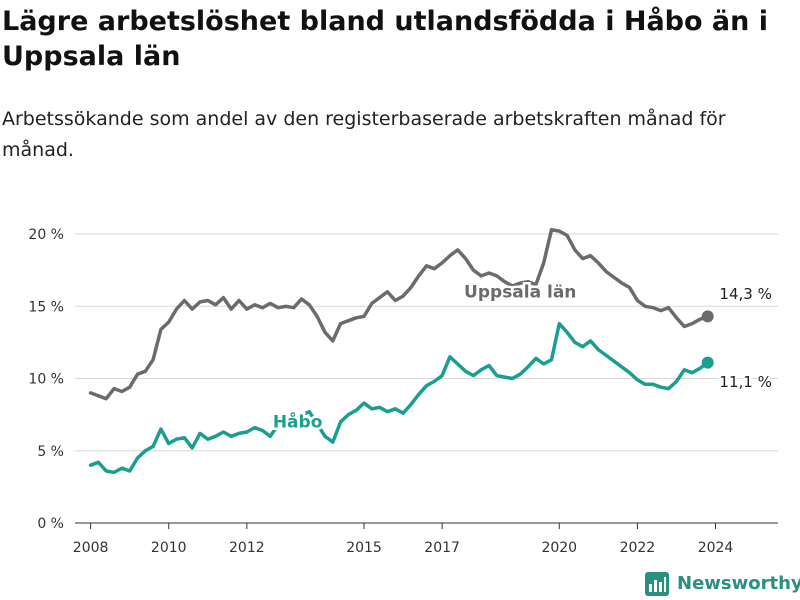 The width and height of the screenshot is (800, 600). Describe the element at coordinates (91, 548) in the screenshot. I see `x-tick-label: 2008` at that location.